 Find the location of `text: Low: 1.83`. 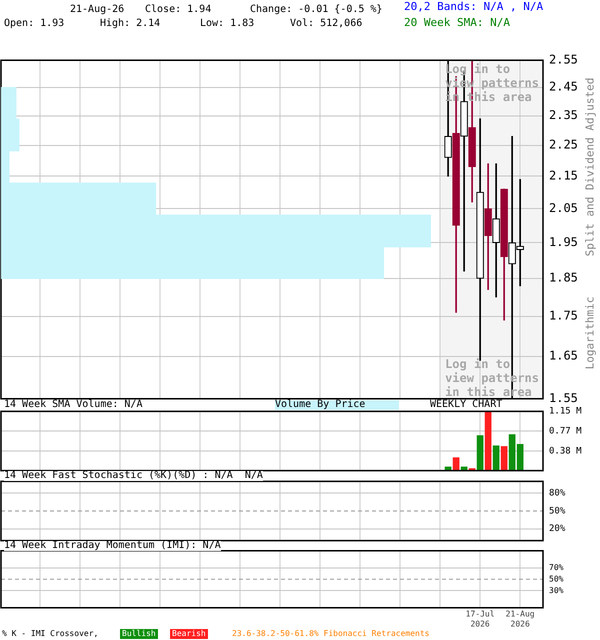

text: Low: 1.83 is located at coordinates (227, 24).